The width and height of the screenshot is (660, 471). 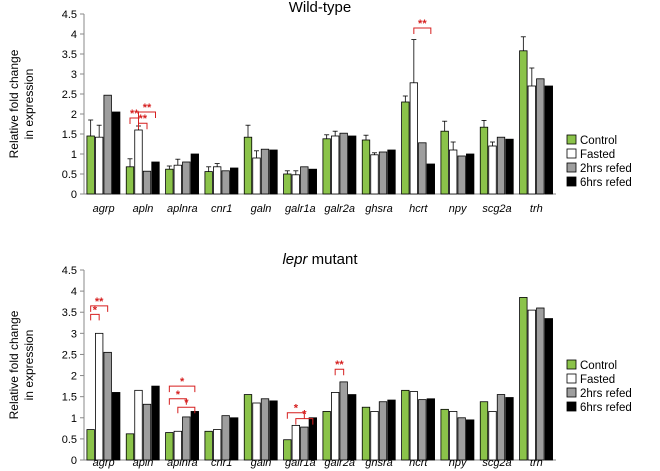 What do you see at coordinates (261, 209) in the screenshot?
I see `category-label: galn` at bounding box center [261, 209].